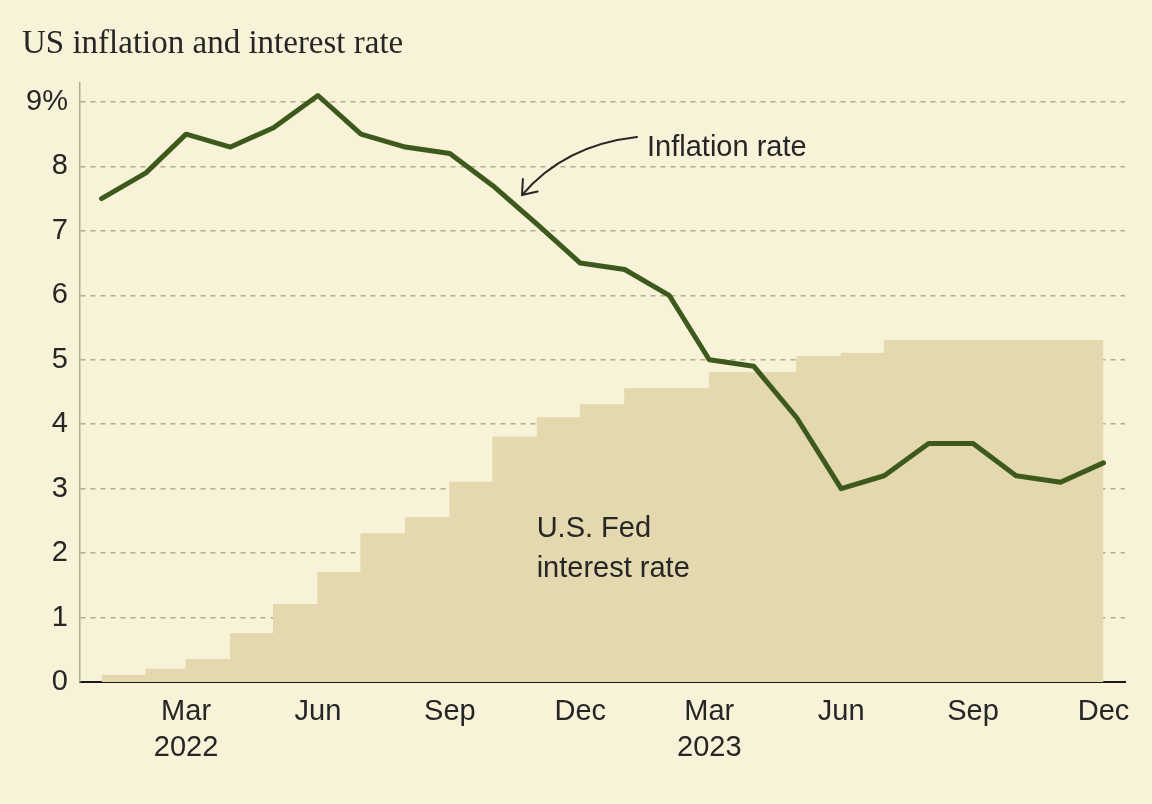  I want to click on x-tick-label: Mar 2022, so click(186, 727).